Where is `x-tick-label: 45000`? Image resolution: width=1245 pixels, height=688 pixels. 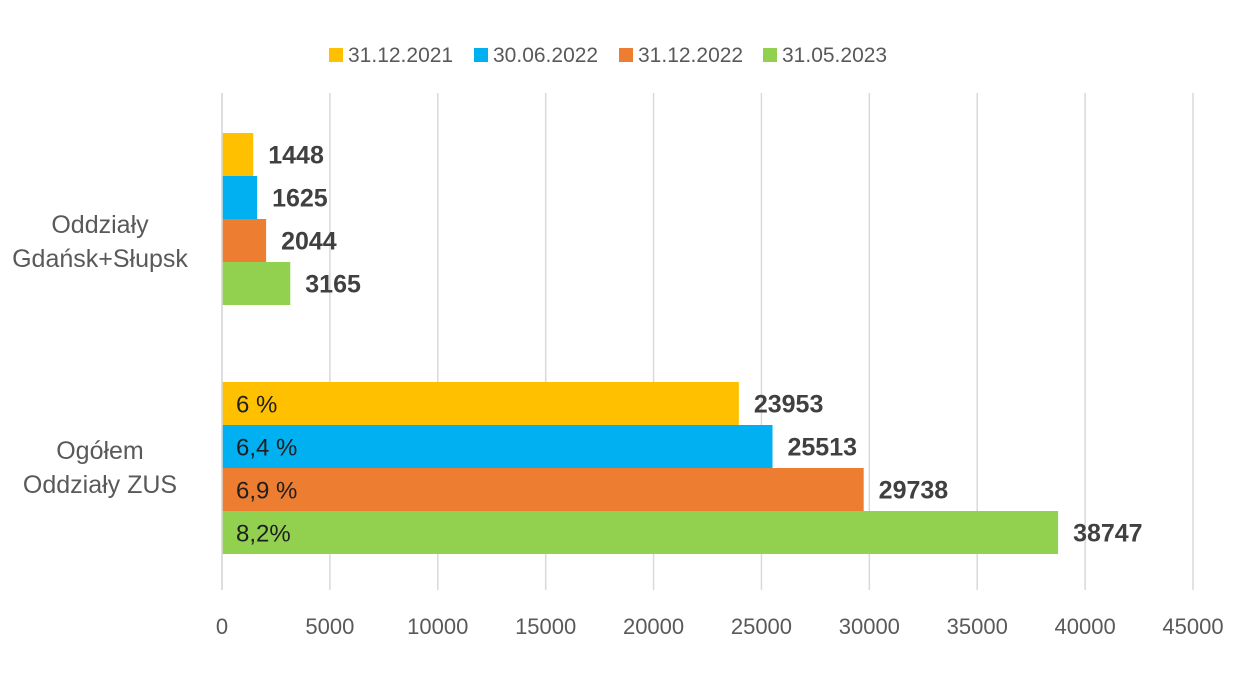 x-tick-label: 45000 is located at coordinates (1192, 626).